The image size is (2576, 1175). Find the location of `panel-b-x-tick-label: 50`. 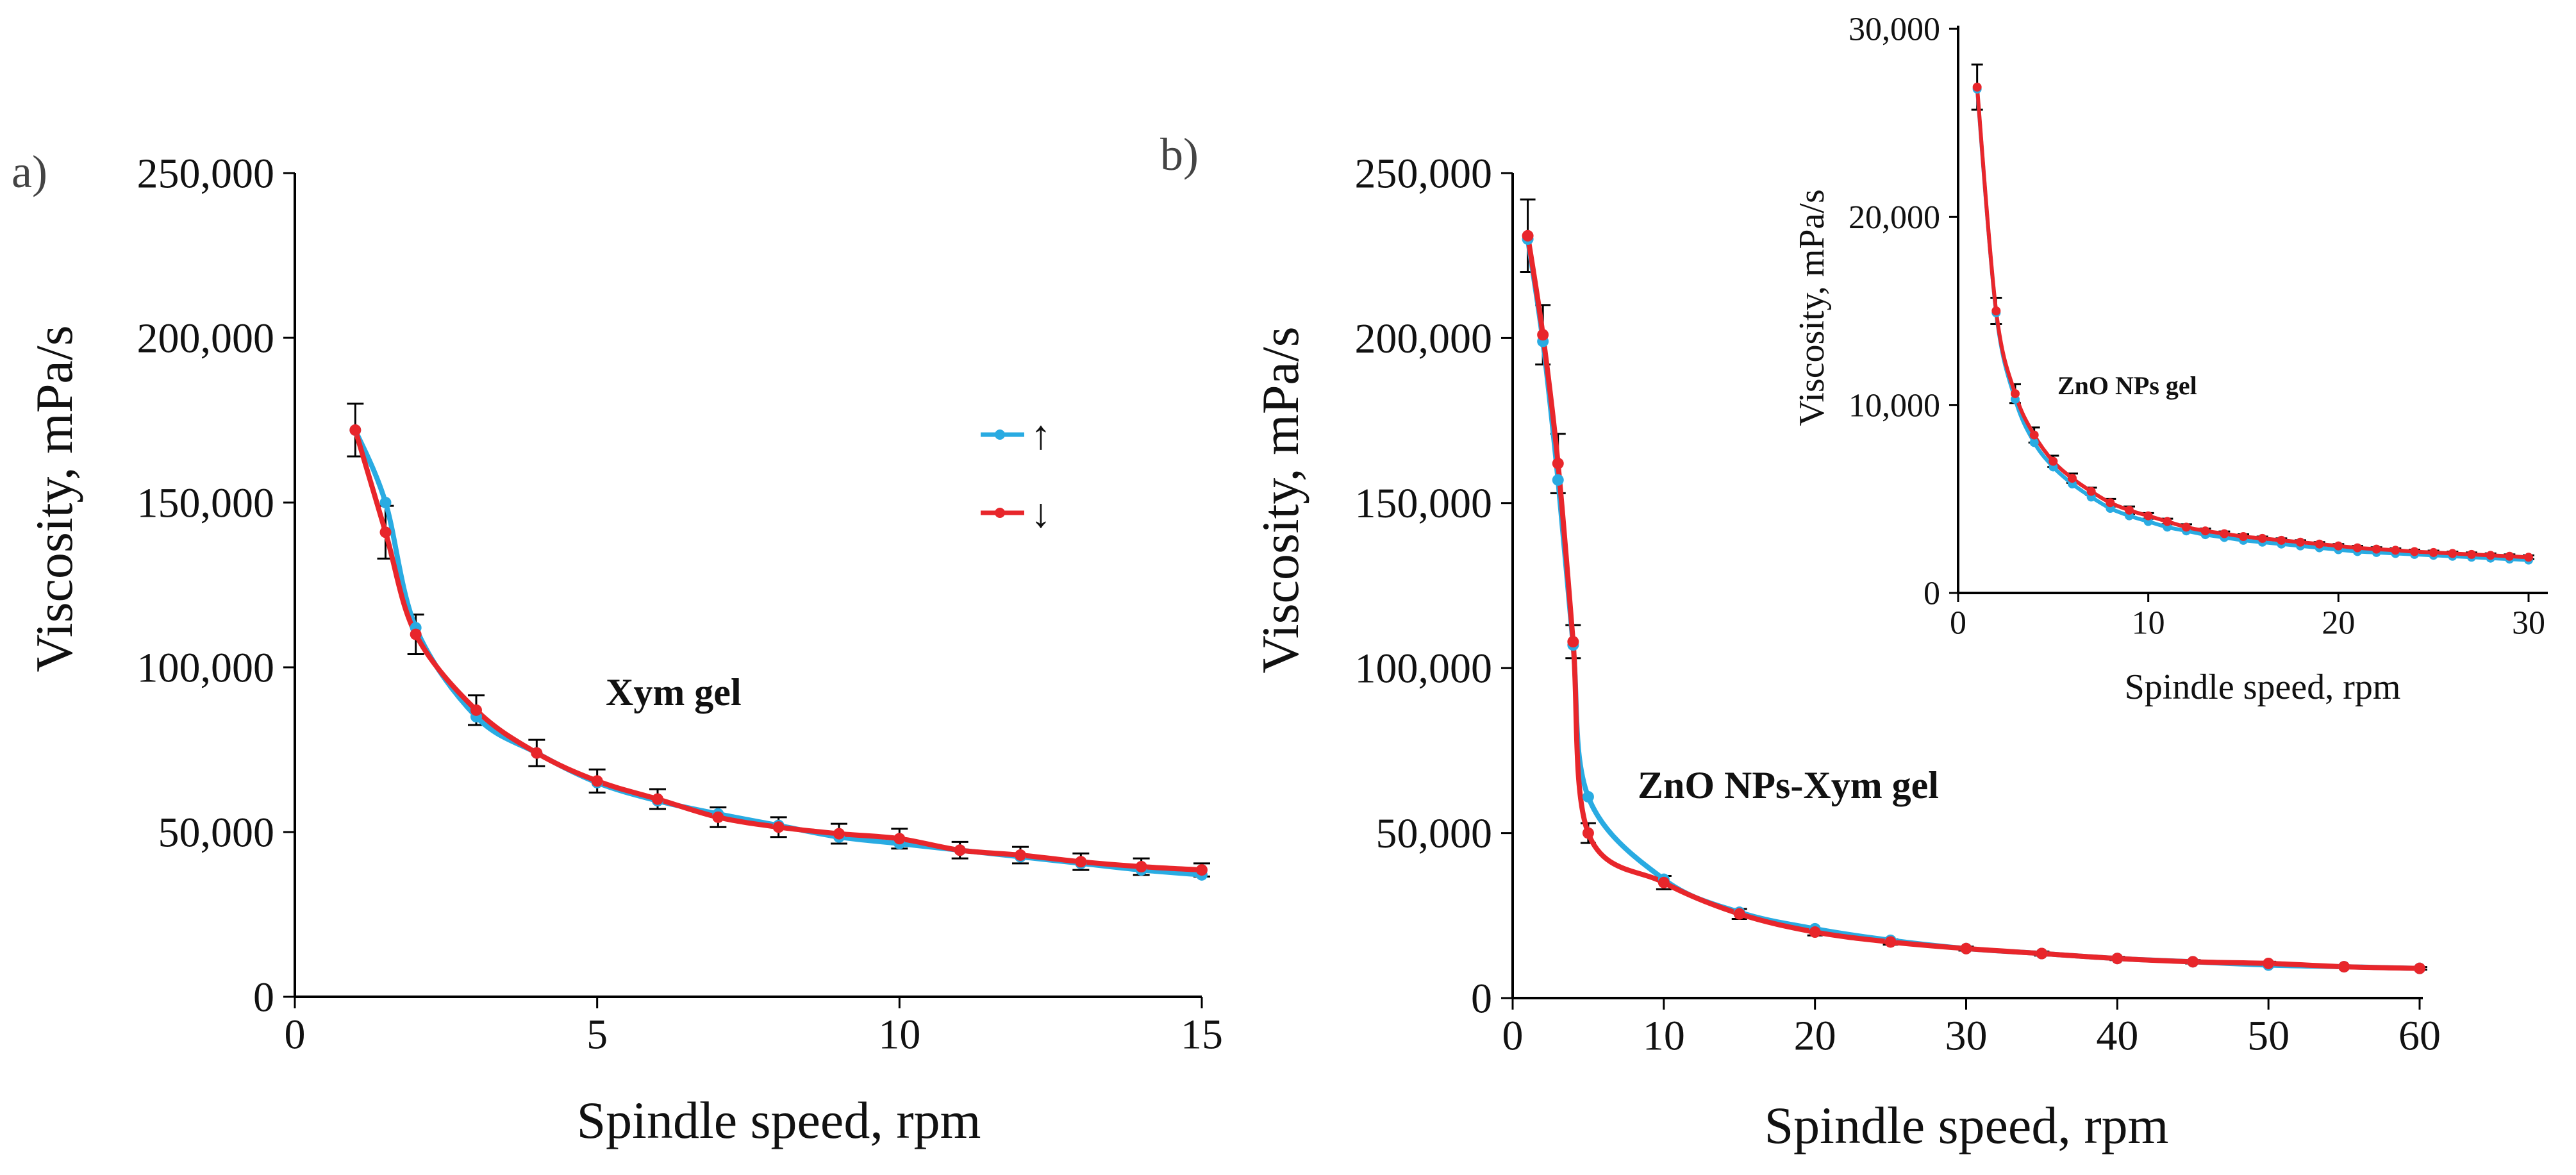

panel-b-x-tick-label: 50 is located at coordinates (2268, 1037).